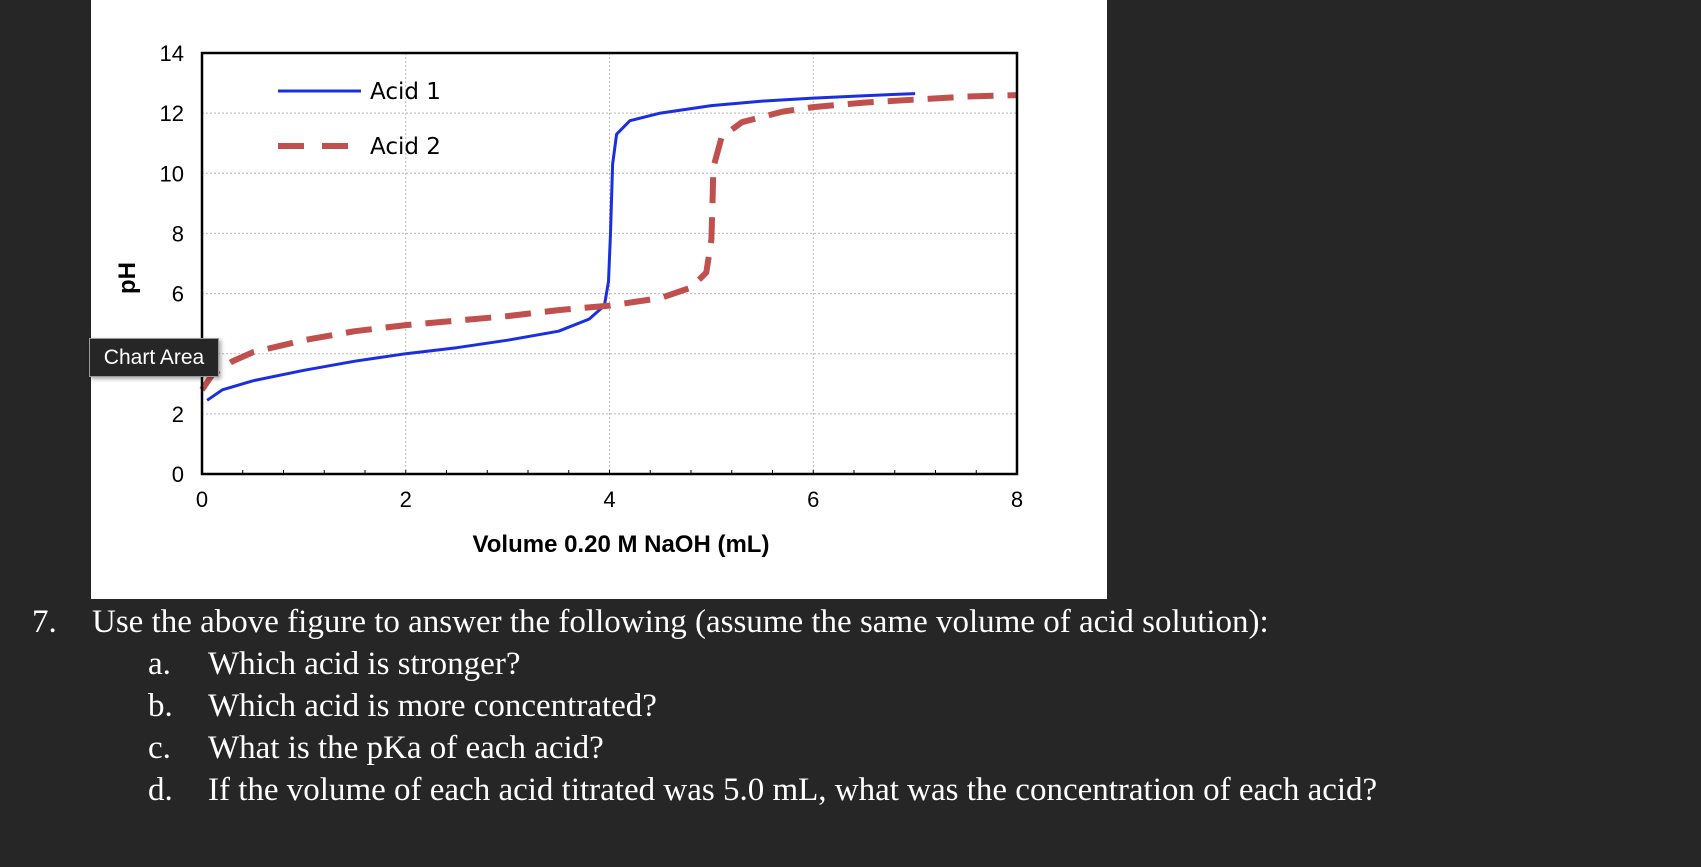 Image resolution: width=1701 pixels, height=867 pixels. Describe the element at coordinates (432, 706) in the screenshot. I see `question-item-text: Which acid is more concentrated?` at that location.